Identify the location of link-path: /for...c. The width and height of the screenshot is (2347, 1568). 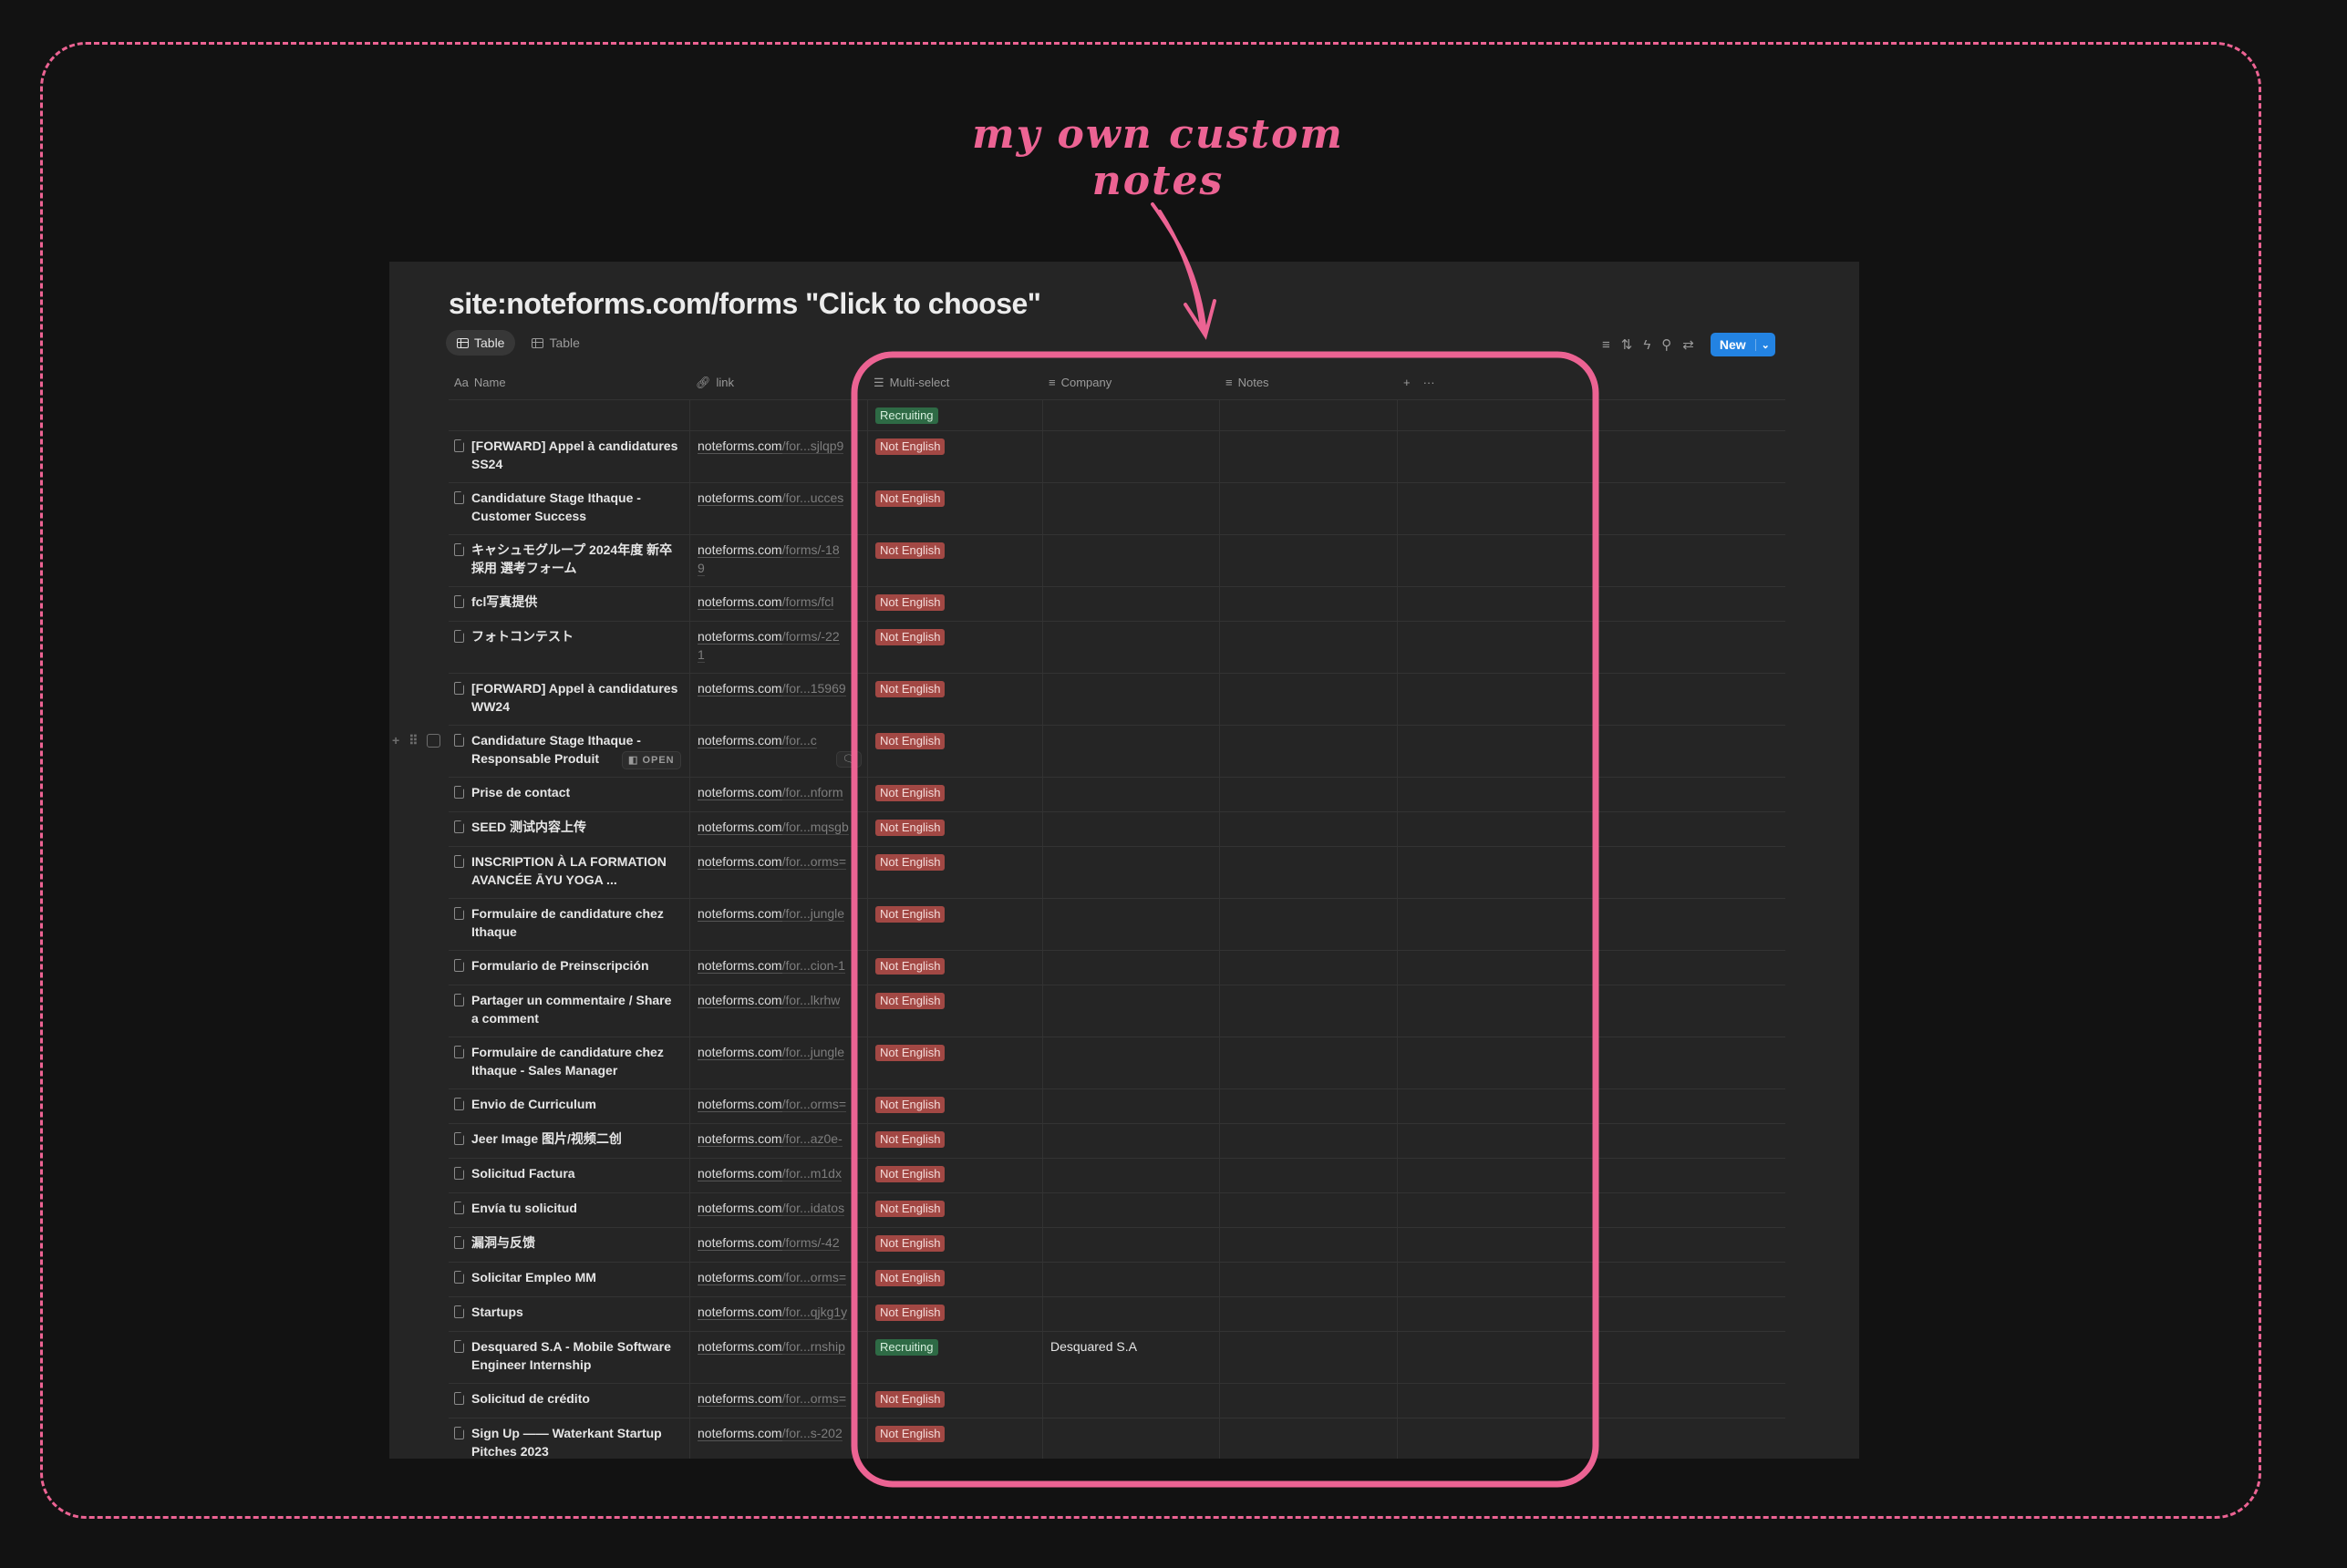
(799, 740).